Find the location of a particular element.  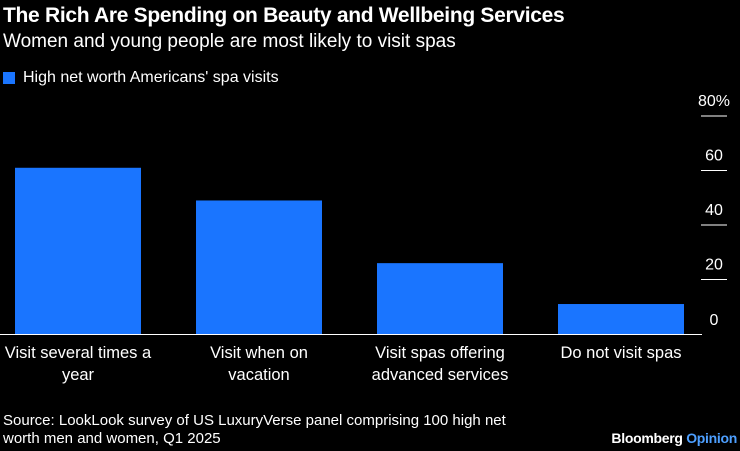

category-label-line: Visit spas offering is located at coordinates (440, 353).